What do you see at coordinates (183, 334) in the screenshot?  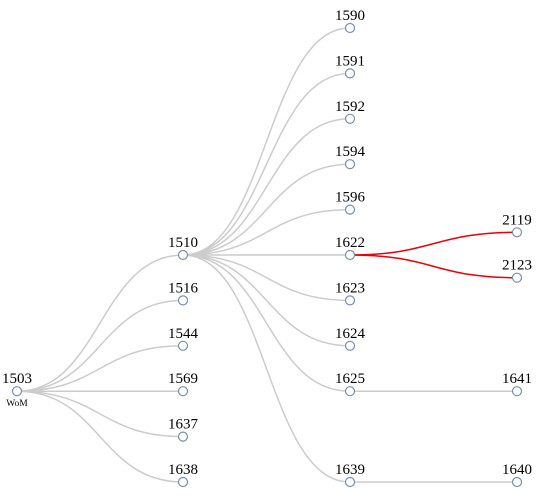 I see `node-label-1544: 1544` at bounding box center [183, 334].